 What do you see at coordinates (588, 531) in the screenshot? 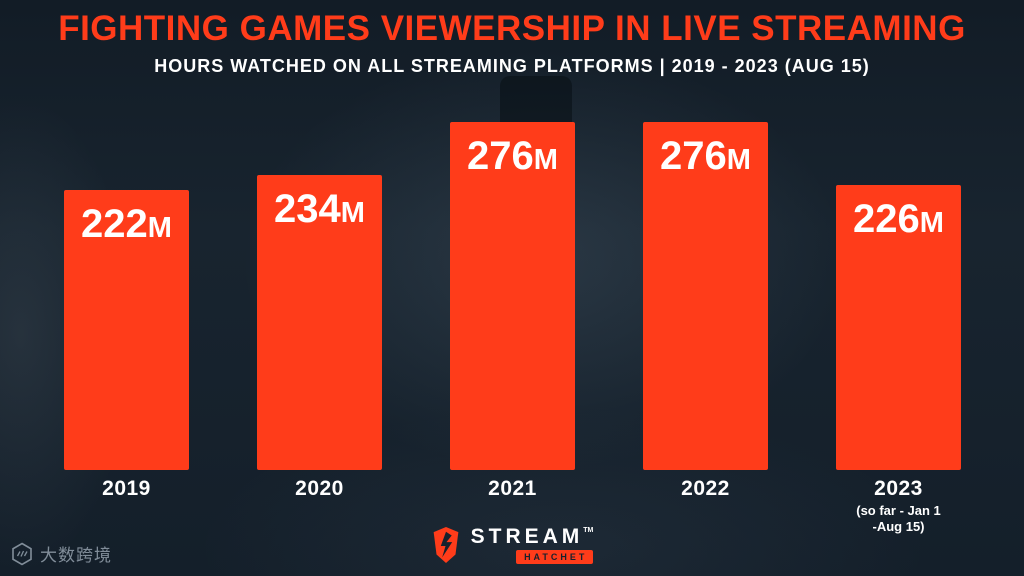
I see `trademark-symbol: TM` at bounding box center [588, 531].